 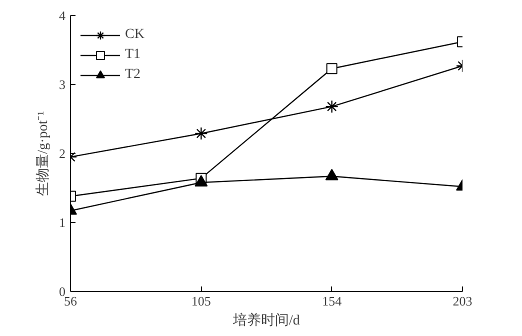 What do you see at coordinates (62, 15) in the screenshot?
I see `y-tick-label: 4` at bounding box center [62, 15].